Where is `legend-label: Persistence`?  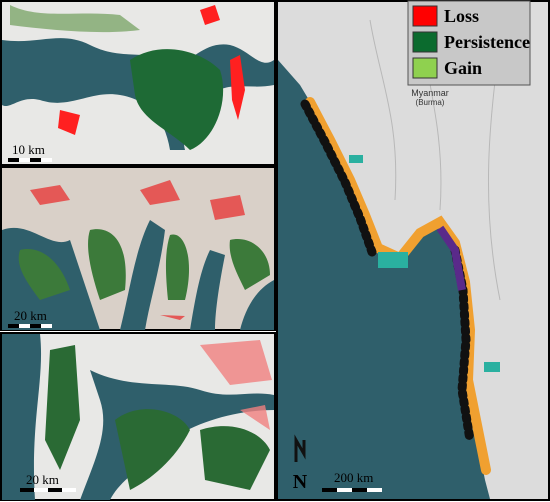
legend-label: Persistence is located at coordinates (487, 42).